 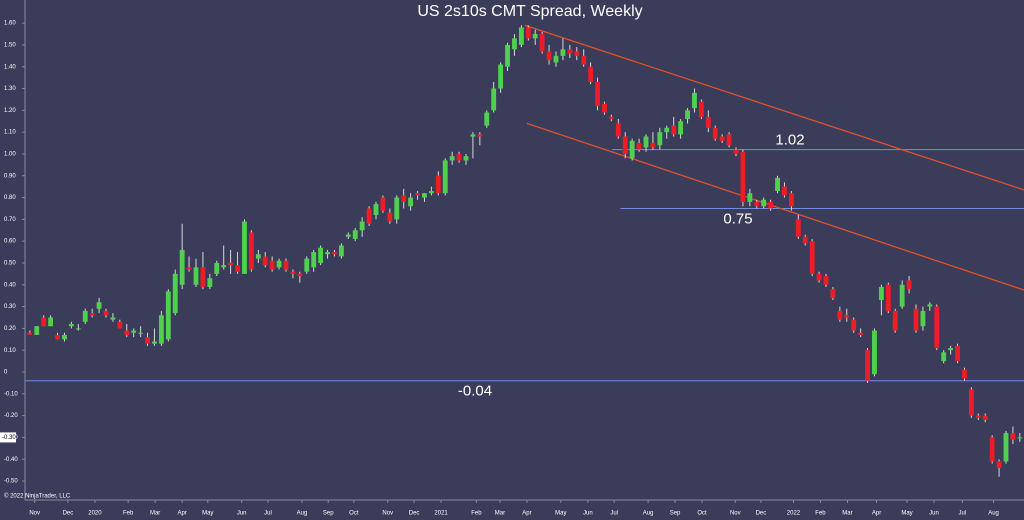 I want to click on x-tick-label: Jun, so click(x=934, y=514).